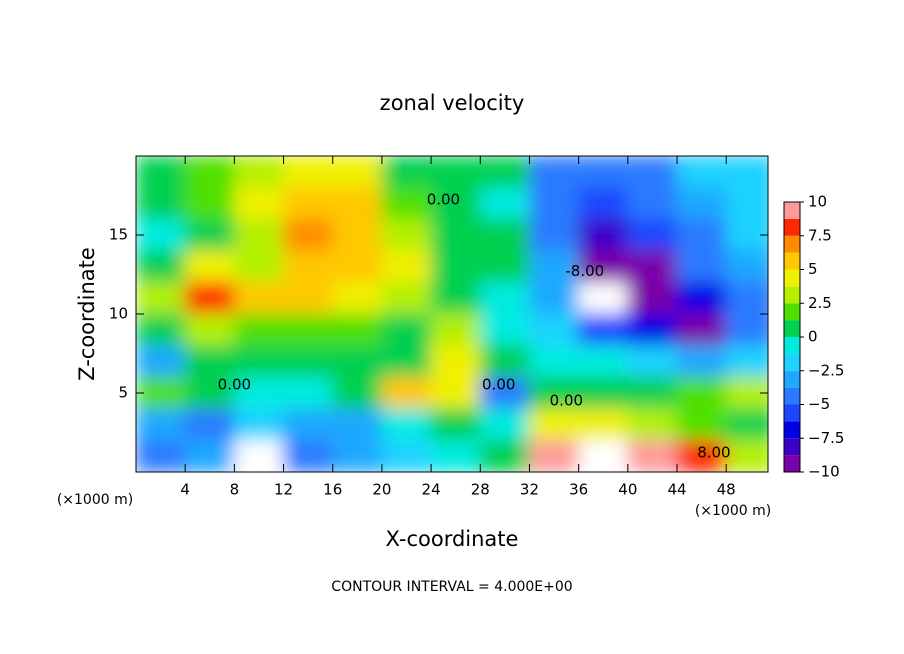 Image resolution: width=904 pixels, height=654 pixels. What do you see at coordinates (584, 271) in the screenshot?
I see `contour-label: -8.00` at bounding box center [584, 271].